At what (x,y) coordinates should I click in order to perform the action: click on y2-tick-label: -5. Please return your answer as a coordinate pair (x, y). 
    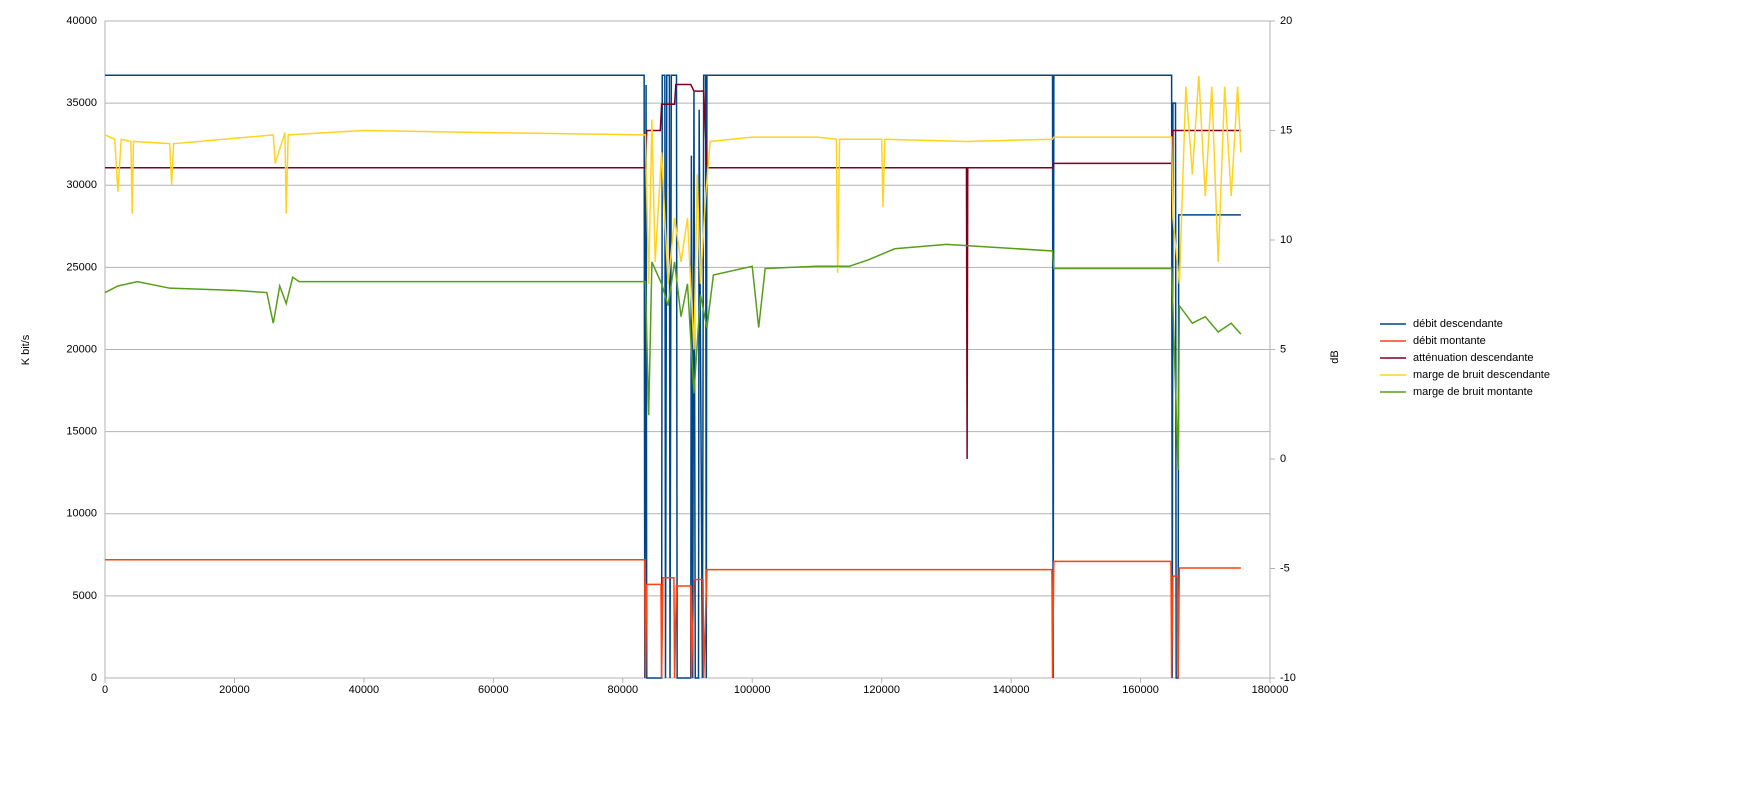
    Looking at the image, I should click on (1285, 568).